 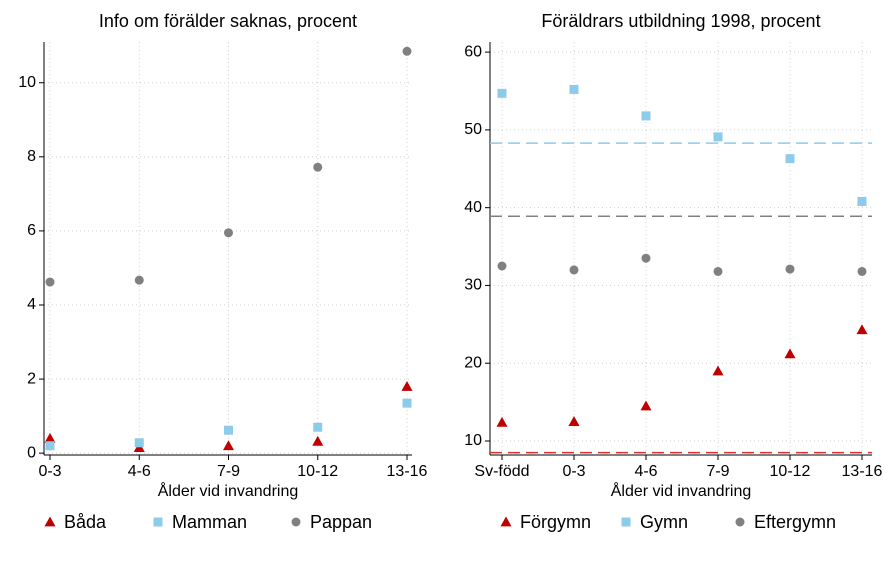 What do you see at coordinates (85, 522) in the screenshot?
I see `legend-label: Båda` at bounding box center [85, 522].